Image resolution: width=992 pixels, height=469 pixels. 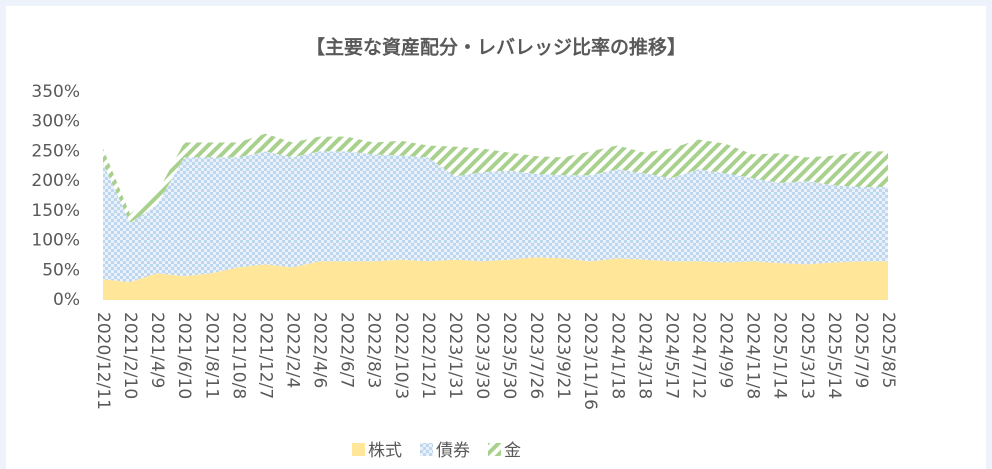 I want to click on x-tick-label: 2021/6/10, so click(x=184, y=355).